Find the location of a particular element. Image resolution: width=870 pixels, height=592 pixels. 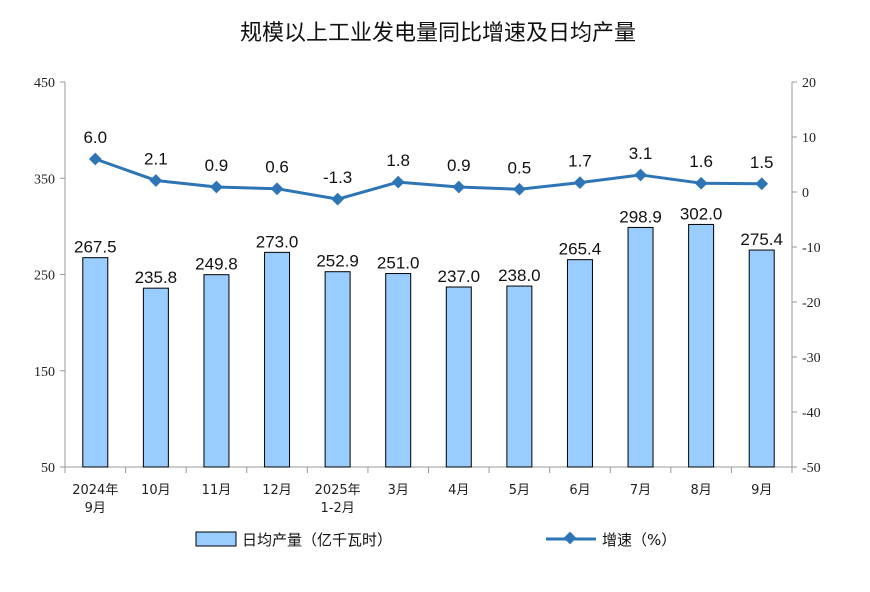

line-value-label: 0.6 is located at coordinates (277, 167).